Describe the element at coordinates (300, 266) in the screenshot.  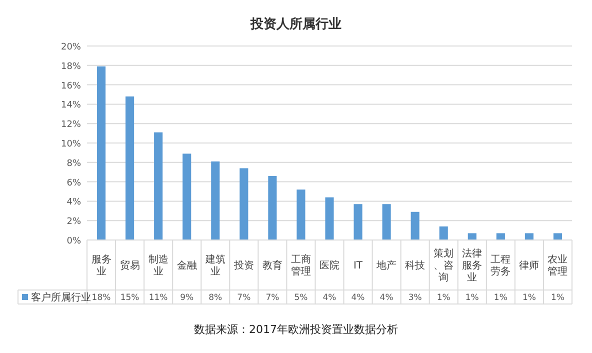
I see `x-tick-label: 工商管理` at that location.